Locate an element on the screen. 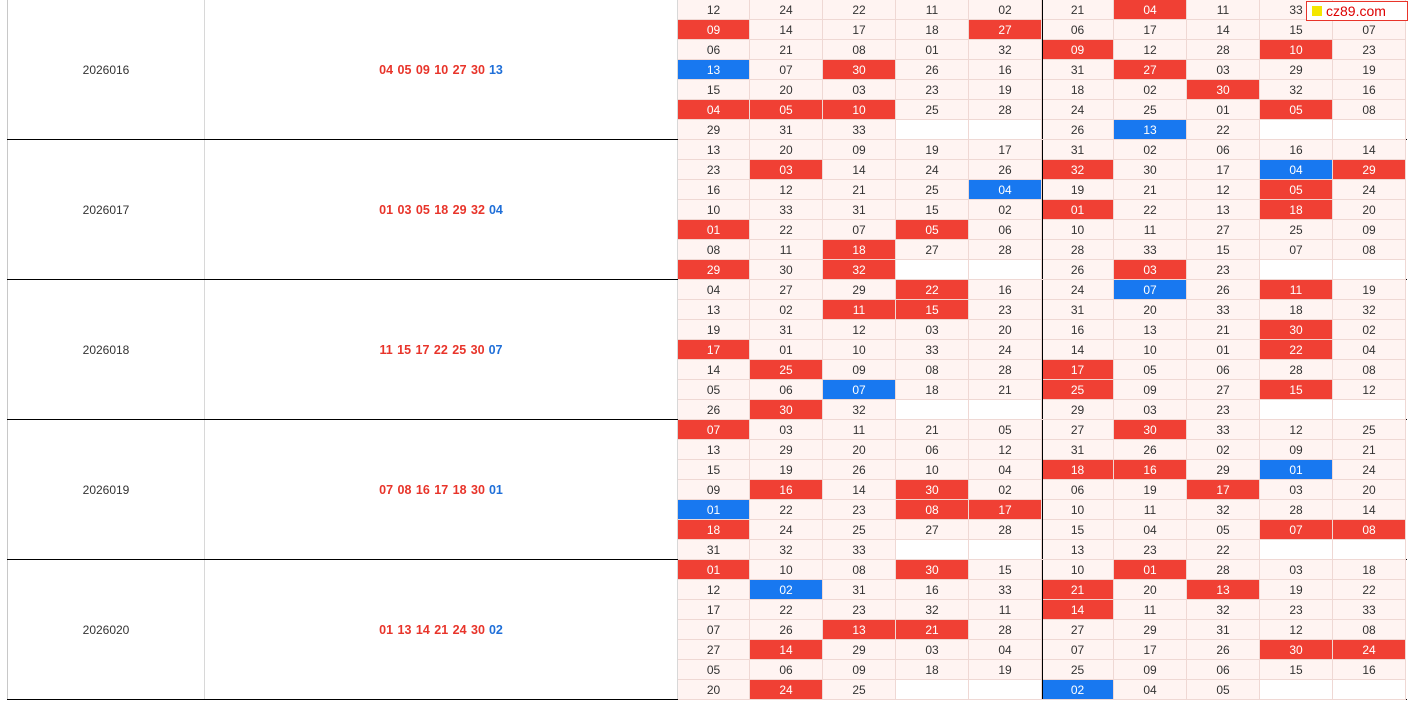 The width and height of the screenshot is (1410, 701). matrix-cell: 12 is located at coordinates (1223, 190).